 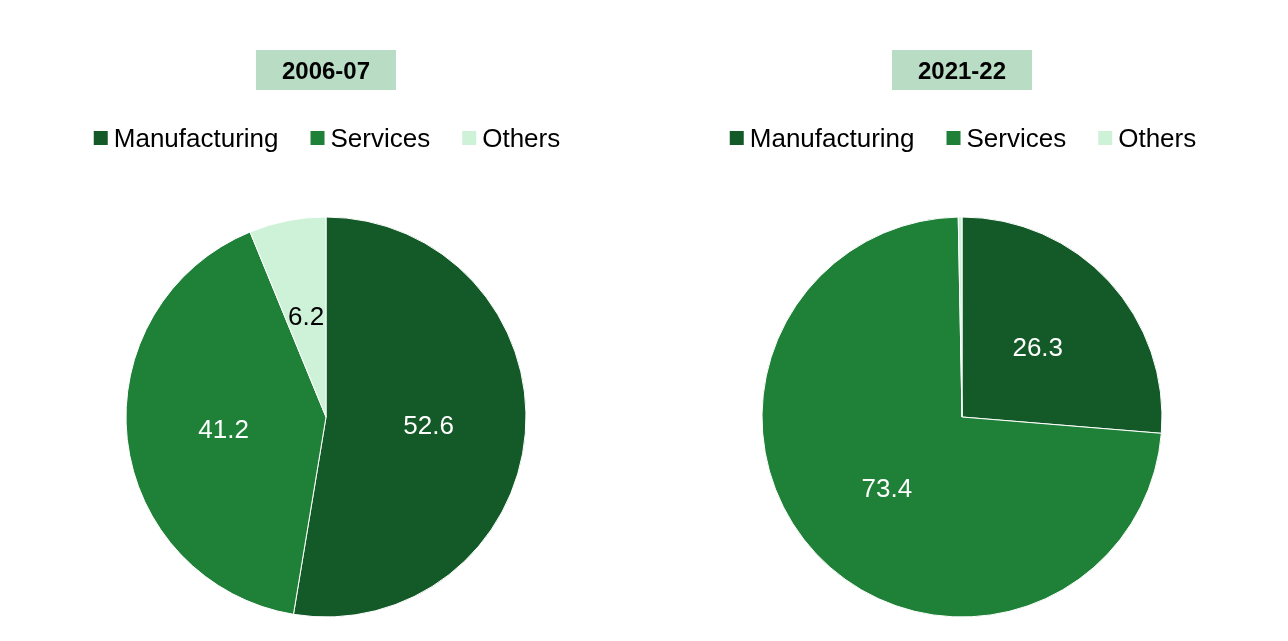 What do you see at coordinates (306, 315) in the screenshot?
I see `data-label: 6.2` at bounding box center [306, 315].